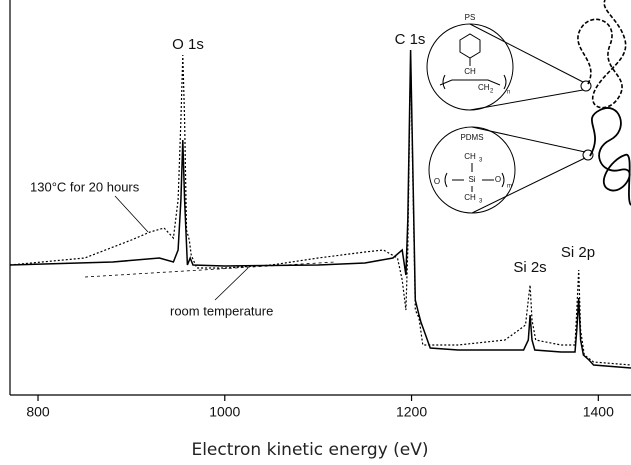 This screenshot has height=465, width=631. Describe the element at coordinates (578, 252) in the screenshot. I see `peak-label: Si 2p` at that location.